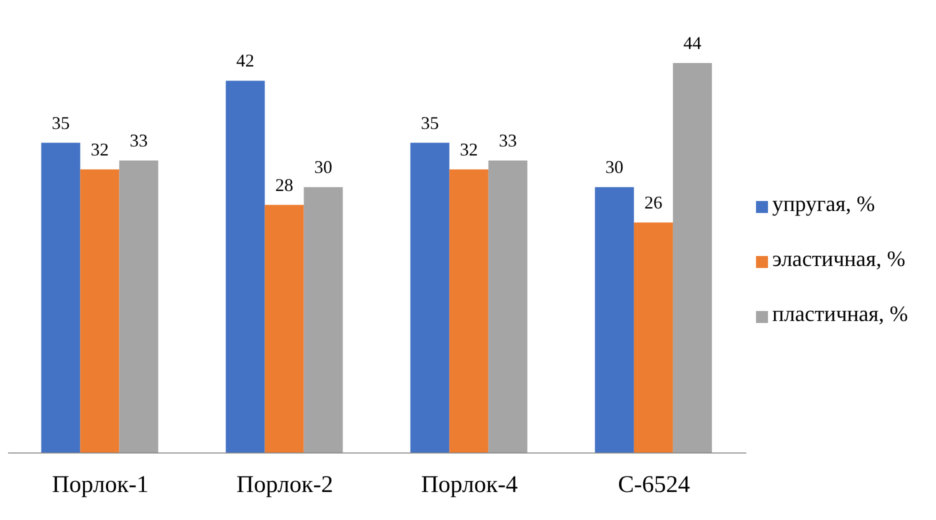 The height and width of the screenshot is (520, 936). What do you see at coordinates (692, 43) in the screenshot?
I see `data-label: 44` at bounding box center [692, 43].